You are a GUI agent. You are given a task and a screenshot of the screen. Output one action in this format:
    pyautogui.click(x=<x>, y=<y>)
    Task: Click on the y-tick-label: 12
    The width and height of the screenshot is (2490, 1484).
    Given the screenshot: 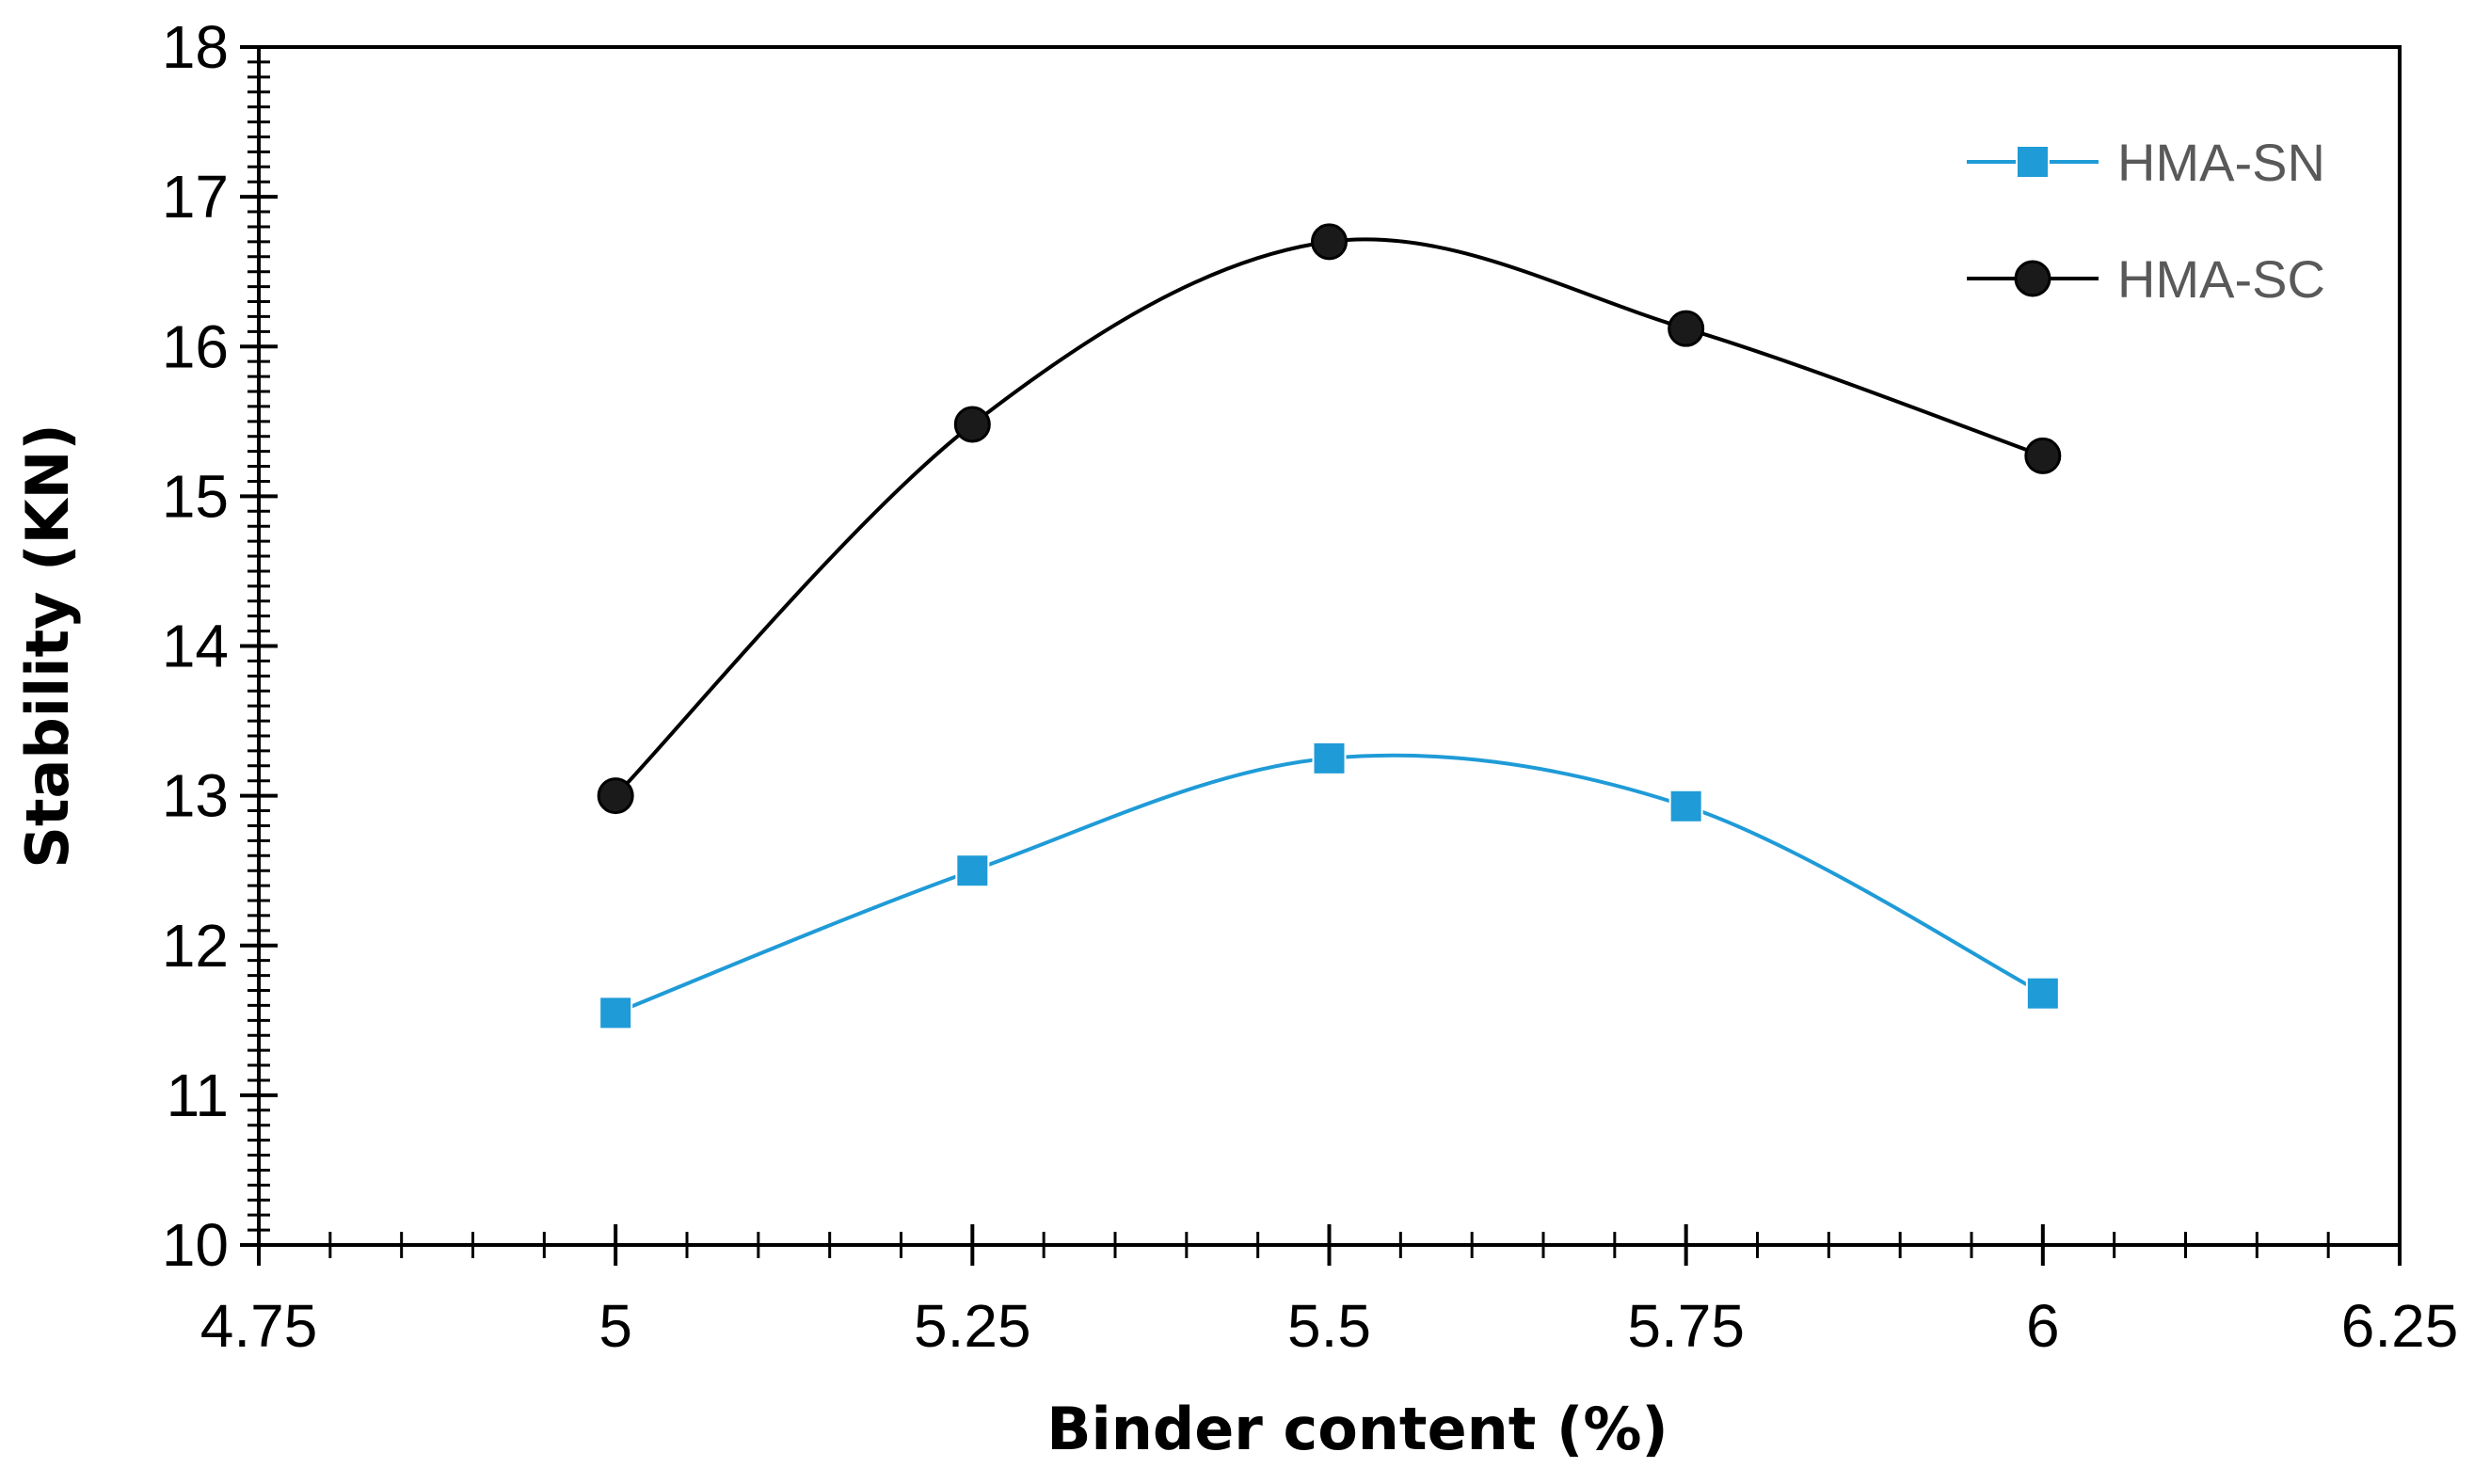 What is the action you would take?
    pyautogui.click(x=195, y=946)
    